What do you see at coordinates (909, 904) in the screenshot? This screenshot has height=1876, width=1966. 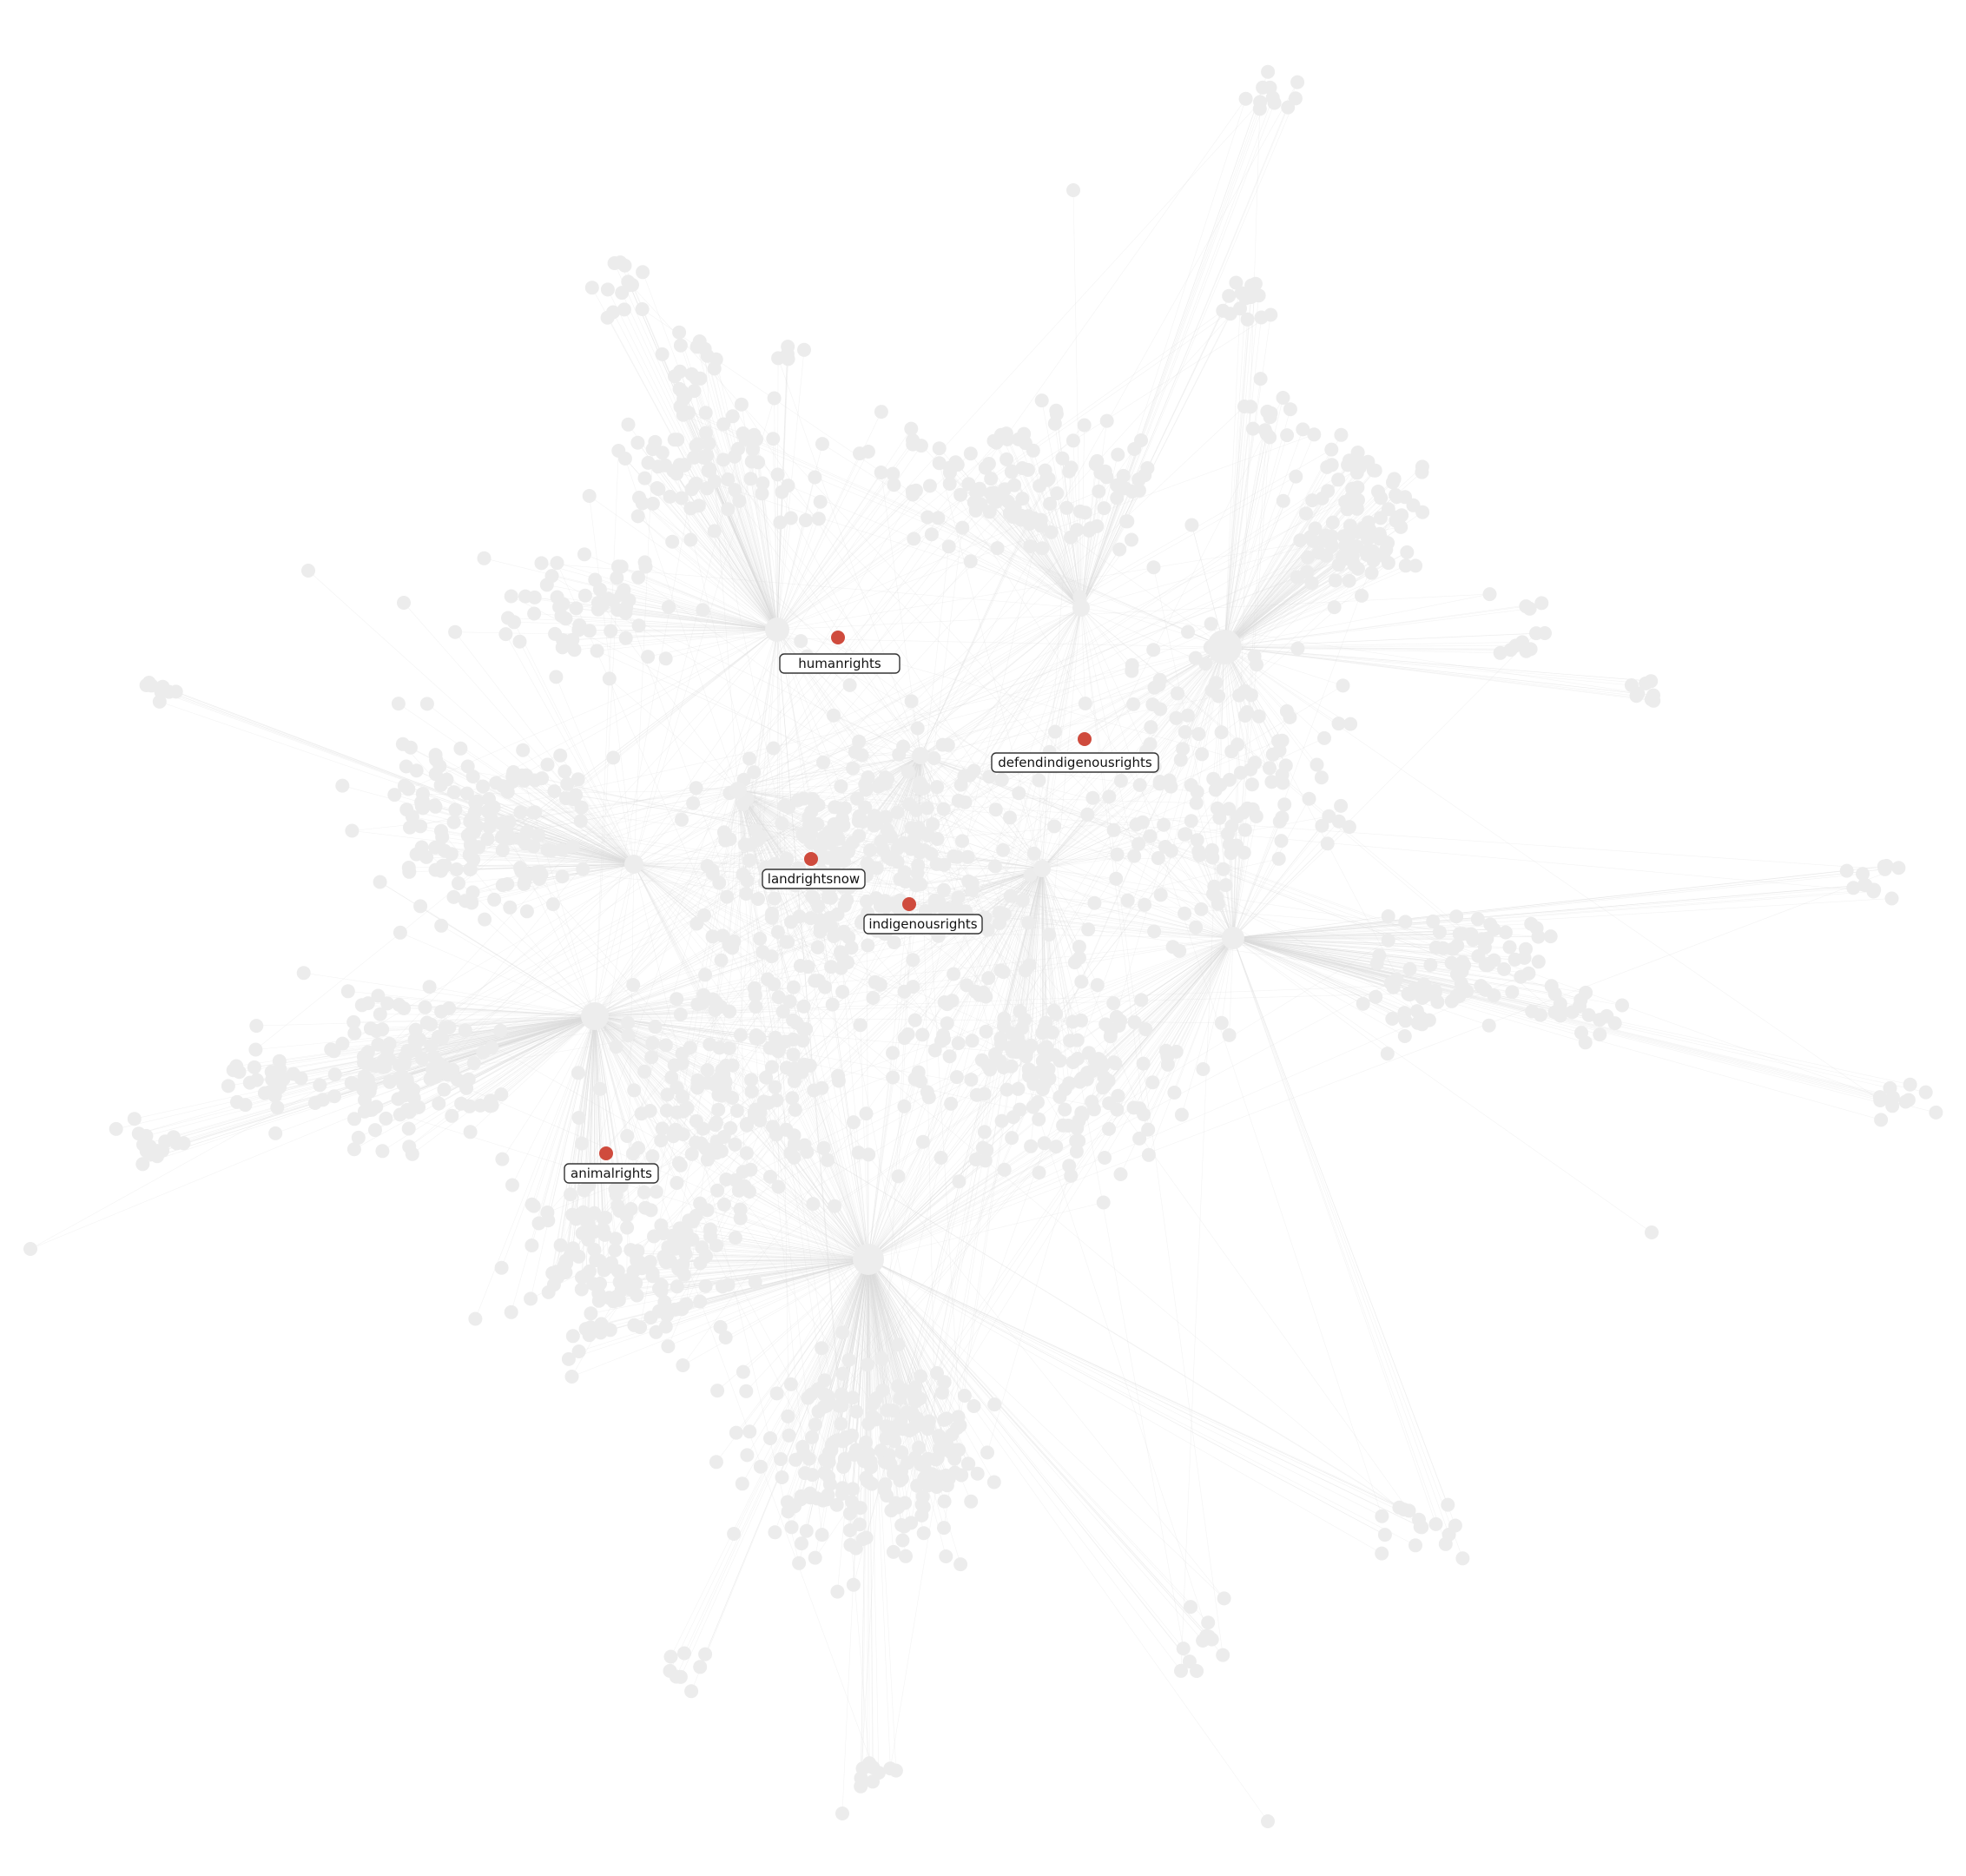 I see `node-dot-indigenousrights` at bounding box center [909, 904].